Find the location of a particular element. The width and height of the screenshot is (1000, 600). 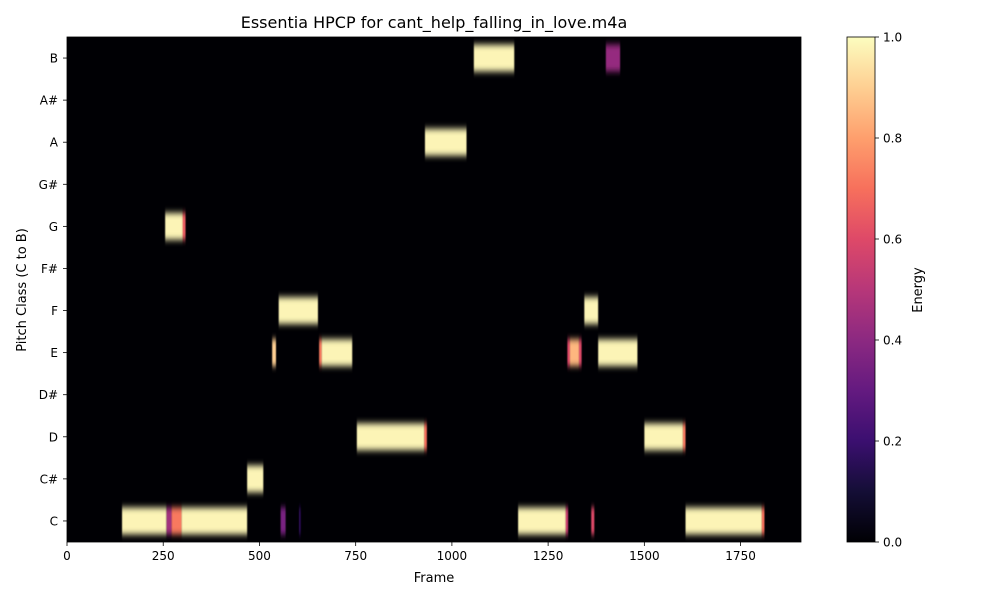

colorbar-label: Energy is located at coordinates (918, 290).